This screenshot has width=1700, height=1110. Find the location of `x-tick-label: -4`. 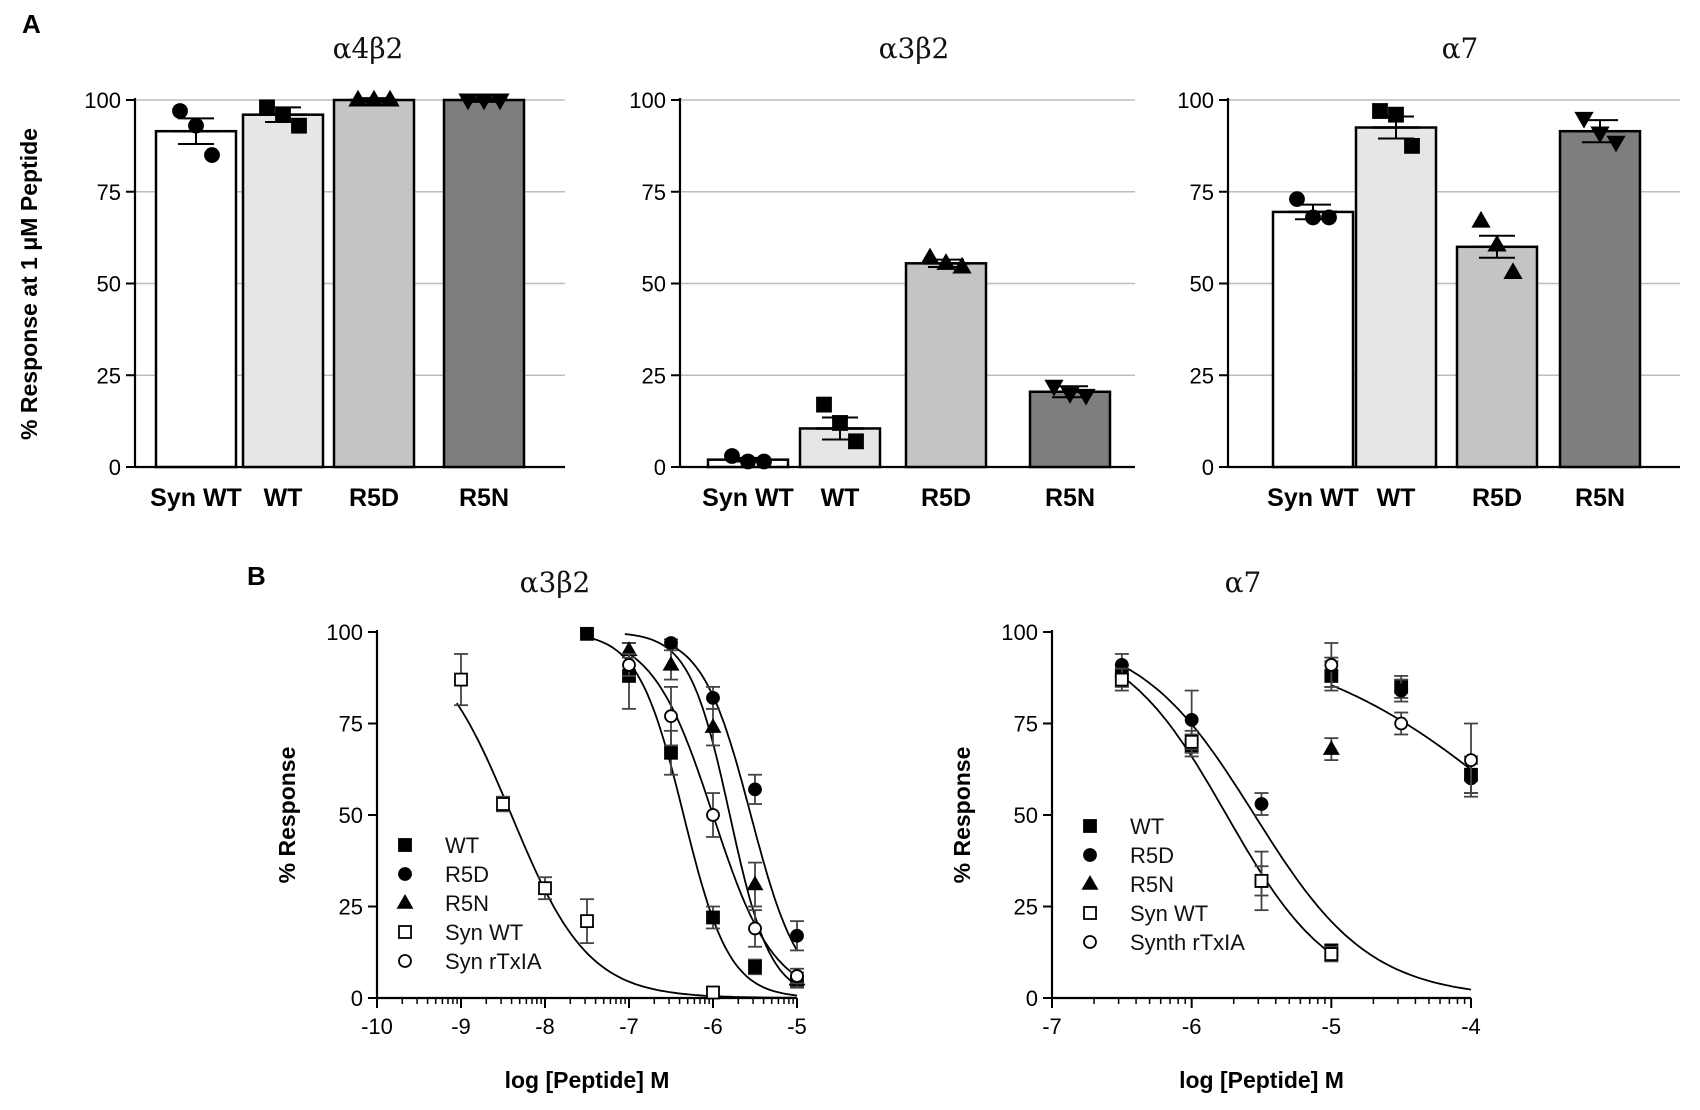

x-tick-label: -4 is located at coordinates (1471, 1026).